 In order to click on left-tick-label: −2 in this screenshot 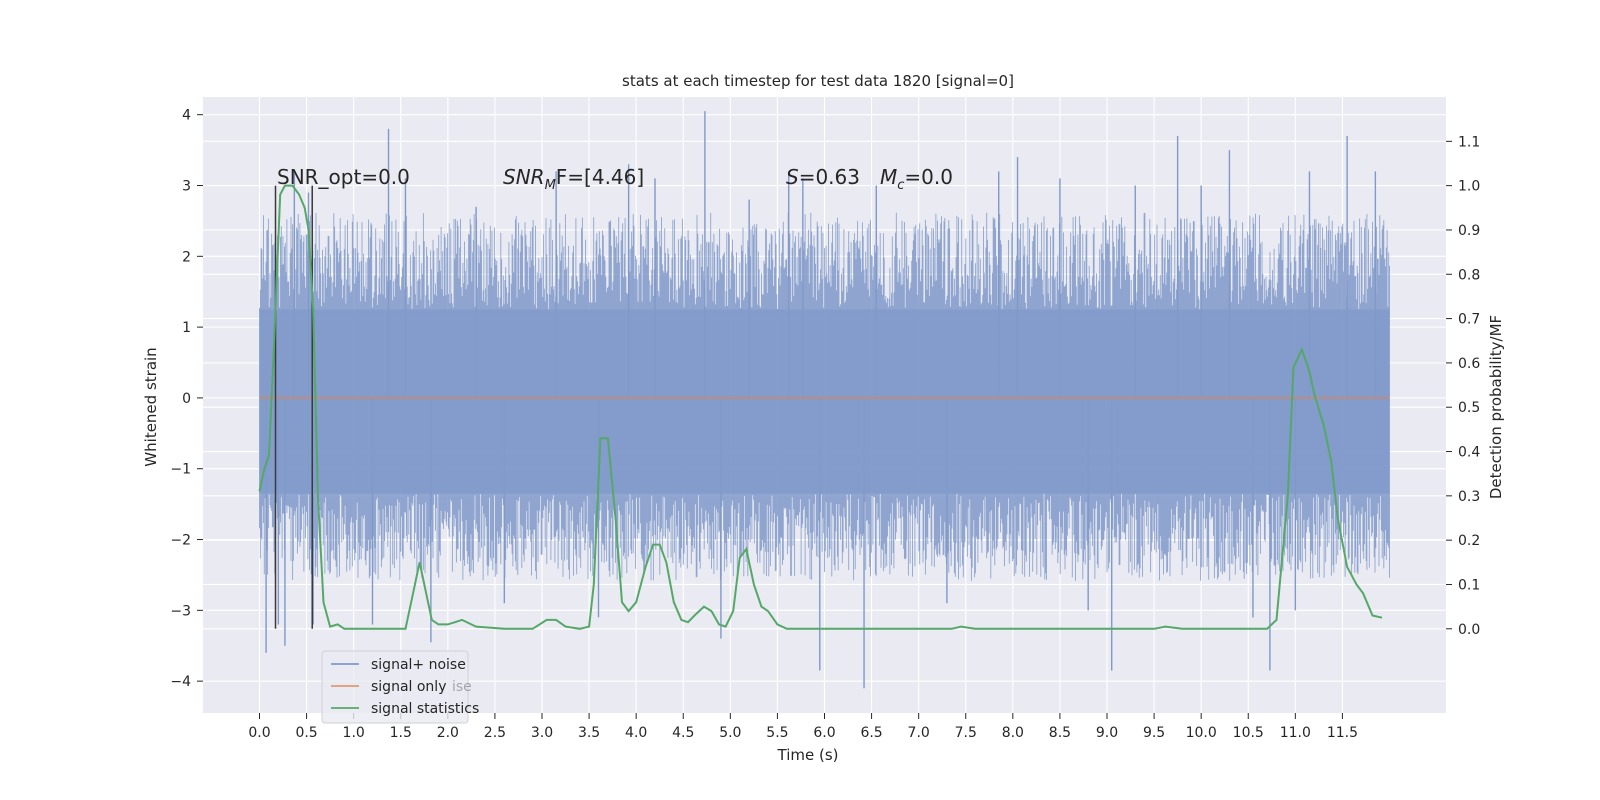, I will do `click(180, 541)`.